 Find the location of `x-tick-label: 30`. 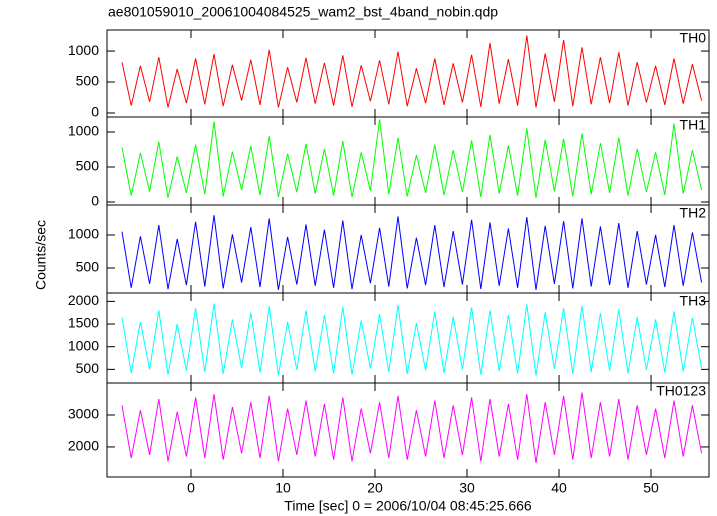

x-tick-label: 30 is located at coordinates (467, 488).